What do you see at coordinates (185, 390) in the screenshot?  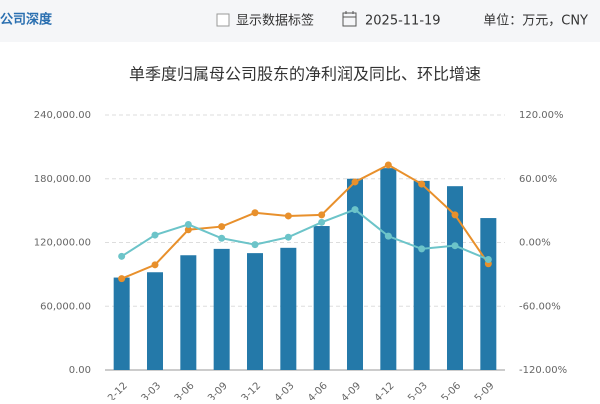 I see `x-tick-label: 3-06` at bounding box center [185, 390].